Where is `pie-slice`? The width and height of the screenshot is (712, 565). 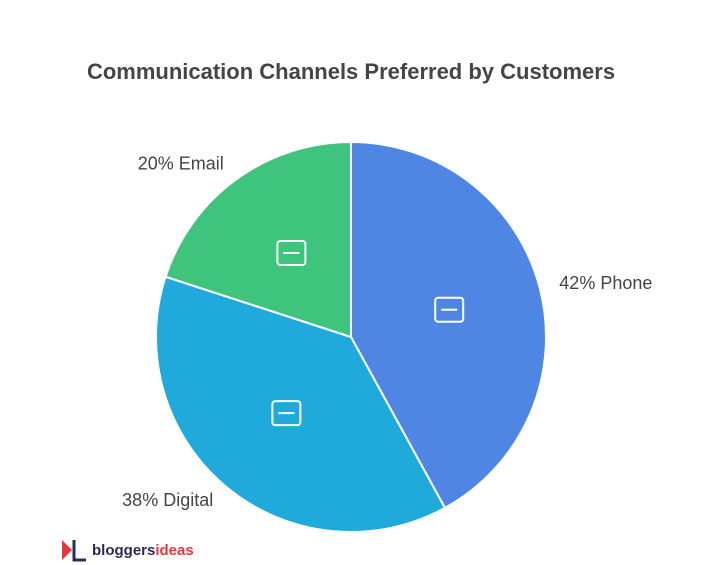 pie-slice is located at coordinates (258, 239).